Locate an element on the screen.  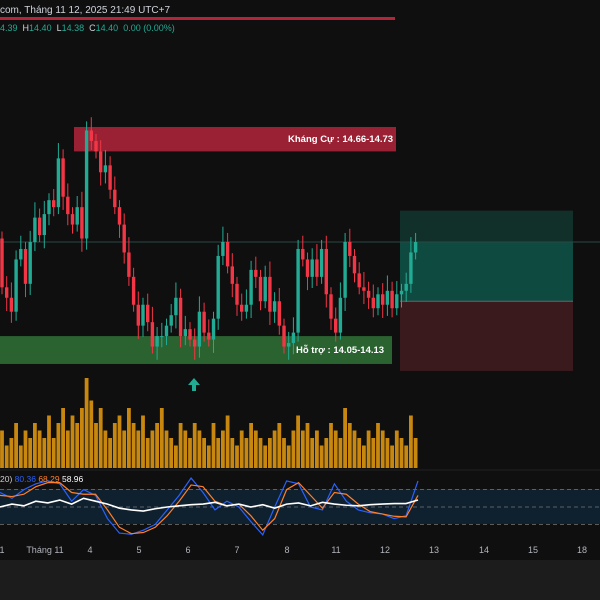
time-tick: 14 is located at coordinates (484, 550).